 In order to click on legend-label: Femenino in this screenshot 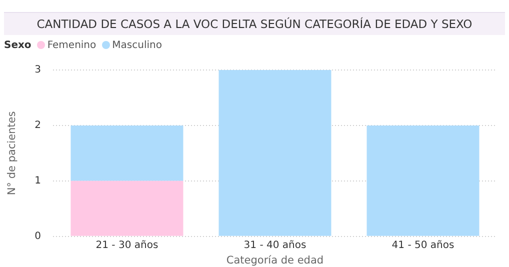, I will do `click(71, 45)`.